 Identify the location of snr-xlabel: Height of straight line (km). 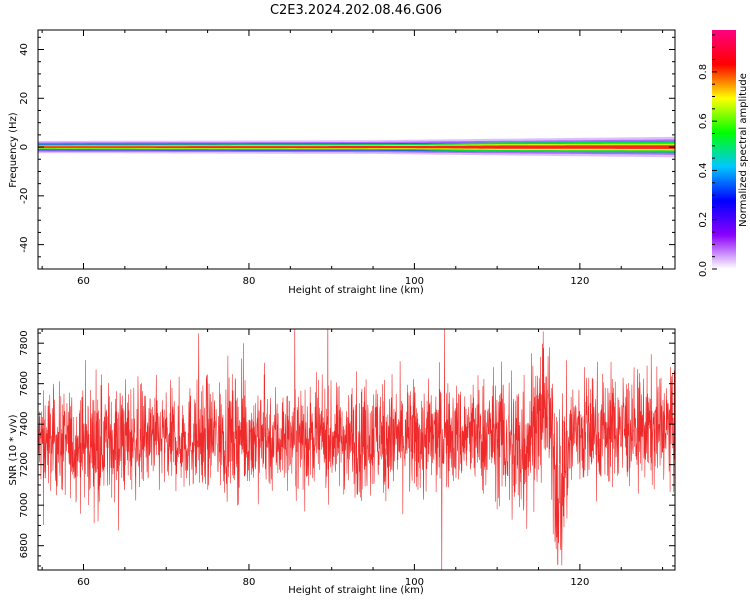
(356, 590).